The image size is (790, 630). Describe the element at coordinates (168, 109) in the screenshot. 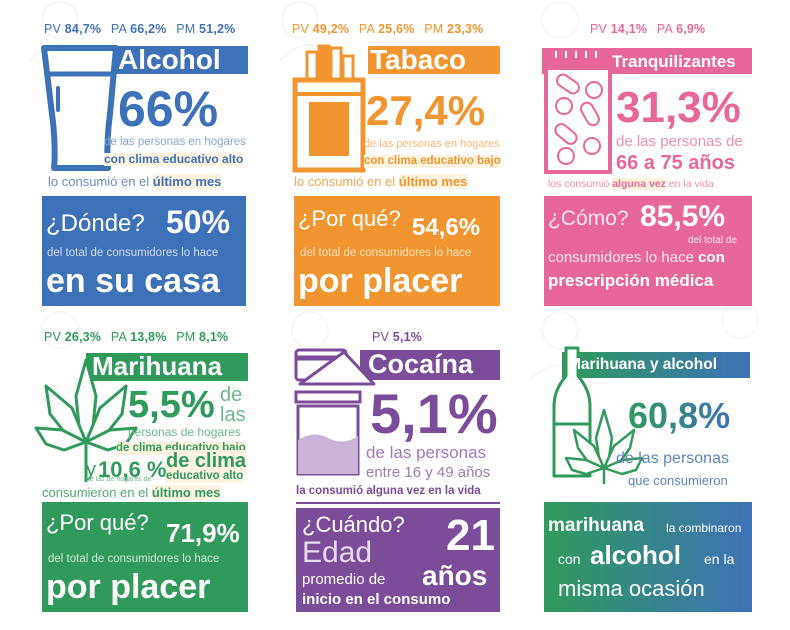

I see `alcohol-percent: 66%` at that location.